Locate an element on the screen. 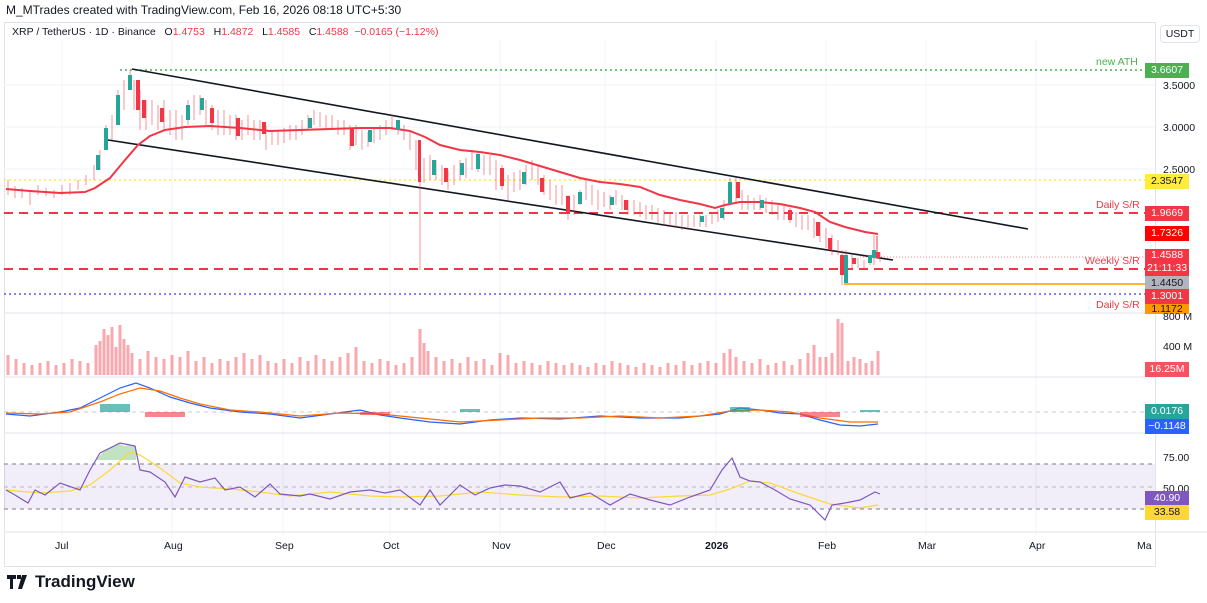 This screenshot has height=603, width=1207. price-tick: 3.0000 is located at coordinates (1179, 128).